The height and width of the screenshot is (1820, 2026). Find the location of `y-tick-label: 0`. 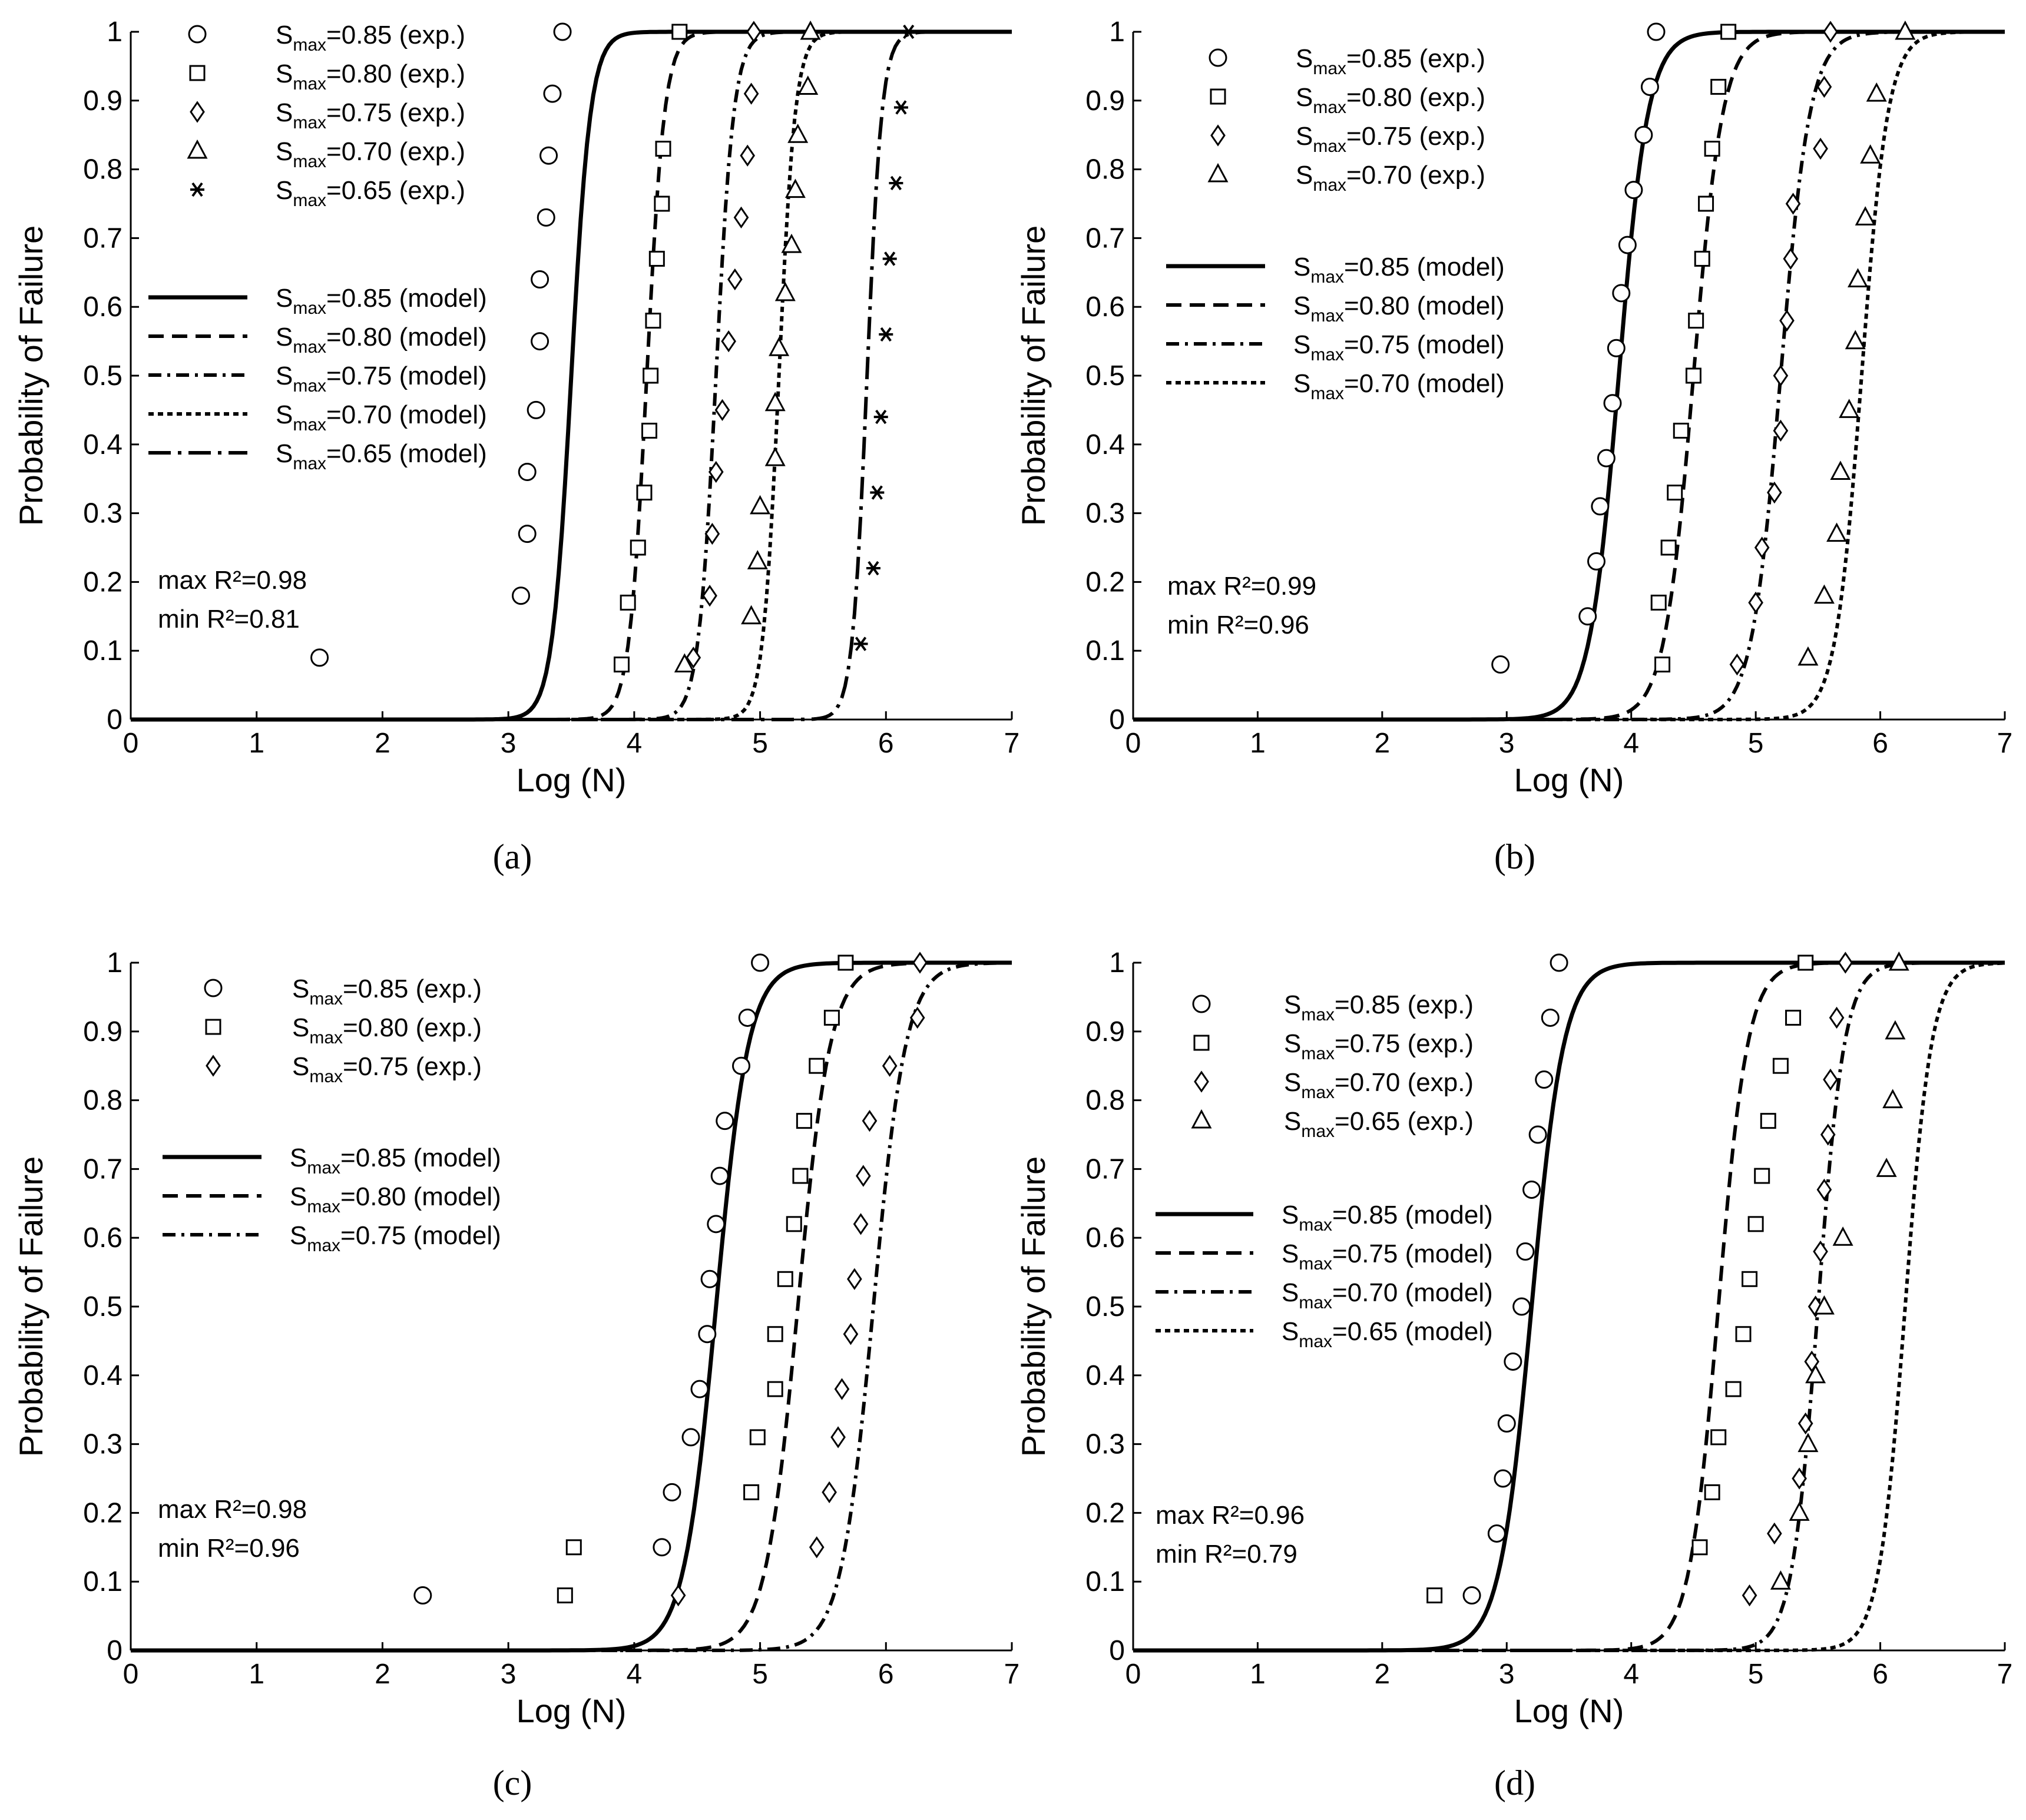

y-tick-label: 0 is located at coordinates (1117, 719).